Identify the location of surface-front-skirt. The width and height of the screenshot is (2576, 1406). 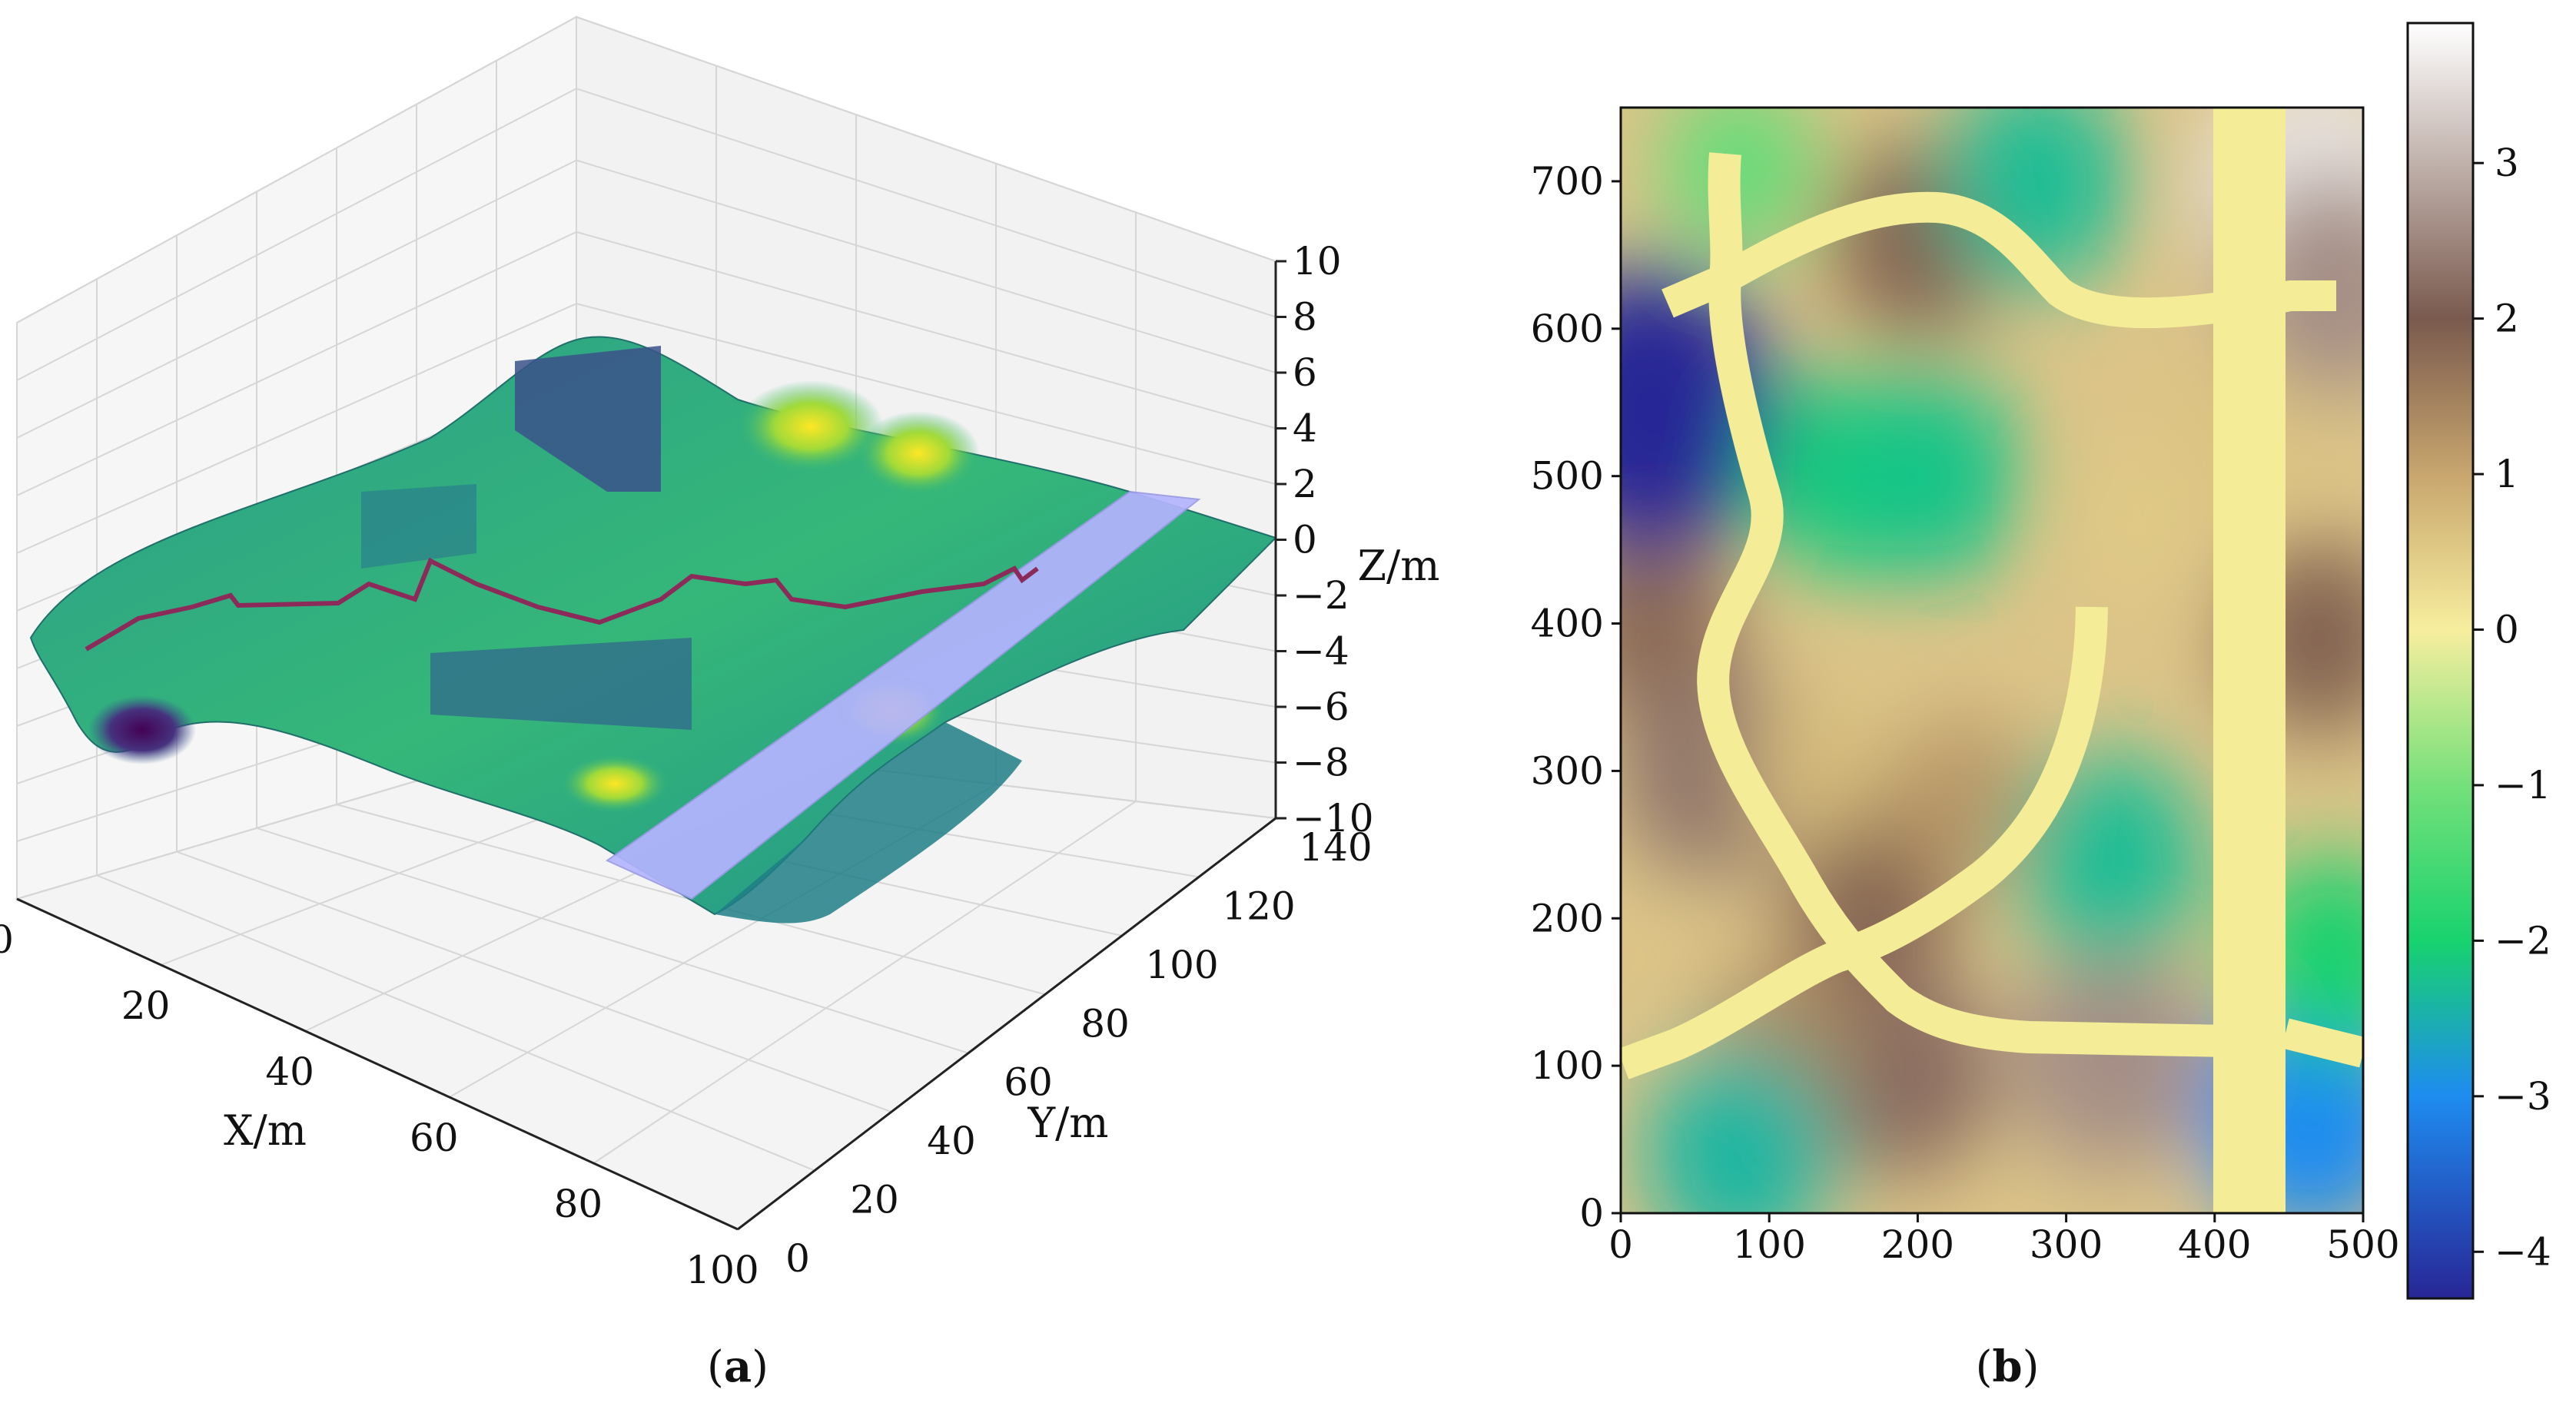
(868, 823).